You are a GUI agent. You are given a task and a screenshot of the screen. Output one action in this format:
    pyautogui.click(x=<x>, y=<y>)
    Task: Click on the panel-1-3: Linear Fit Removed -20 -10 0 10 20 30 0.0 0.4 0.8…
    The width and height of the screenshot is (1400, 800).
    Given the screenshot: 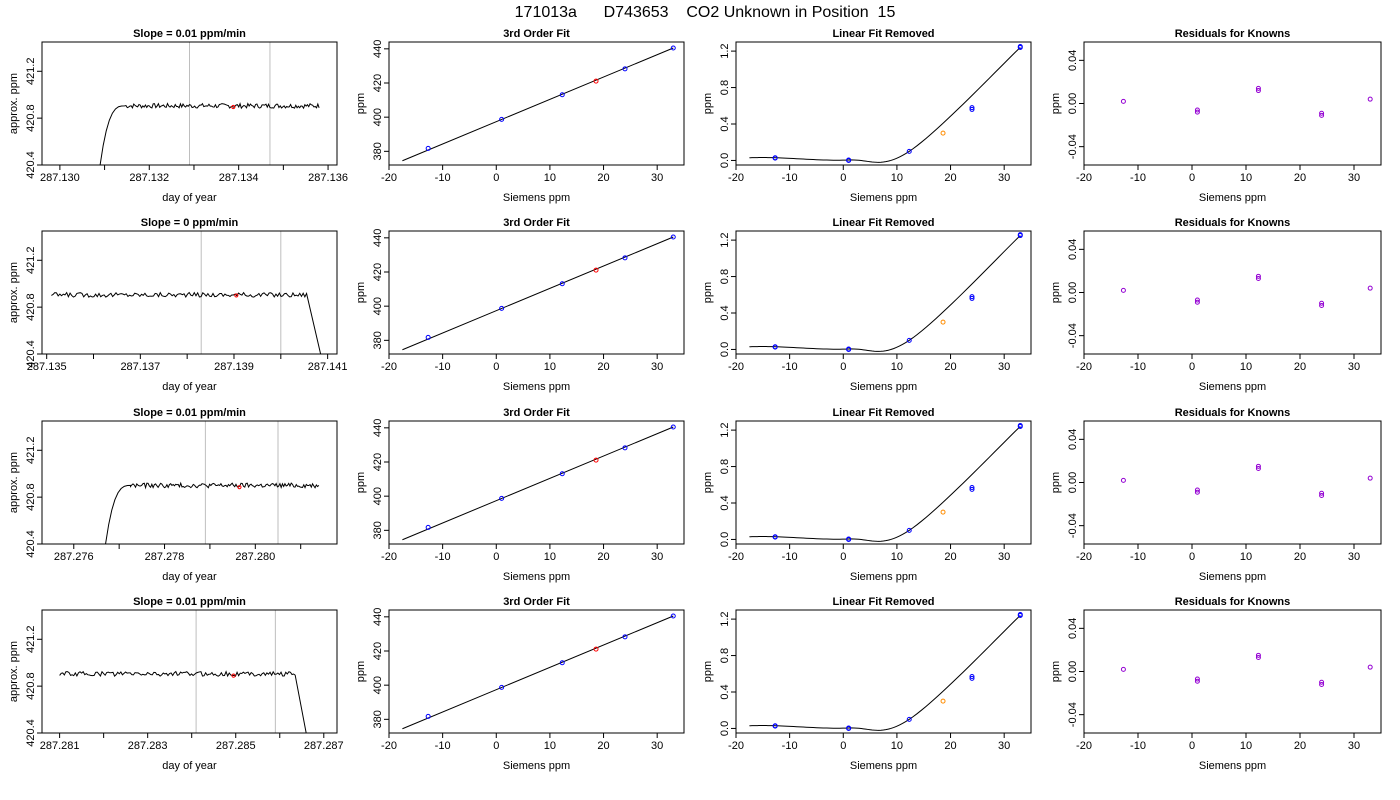 What is the action you would take?
    pyautogui.click(x=867, y=116)
    